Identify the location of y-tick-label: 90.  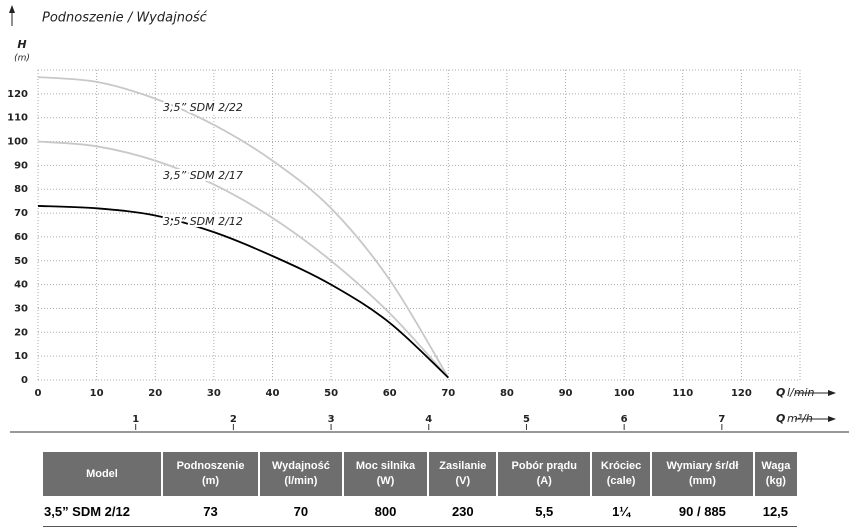
(21, 165).